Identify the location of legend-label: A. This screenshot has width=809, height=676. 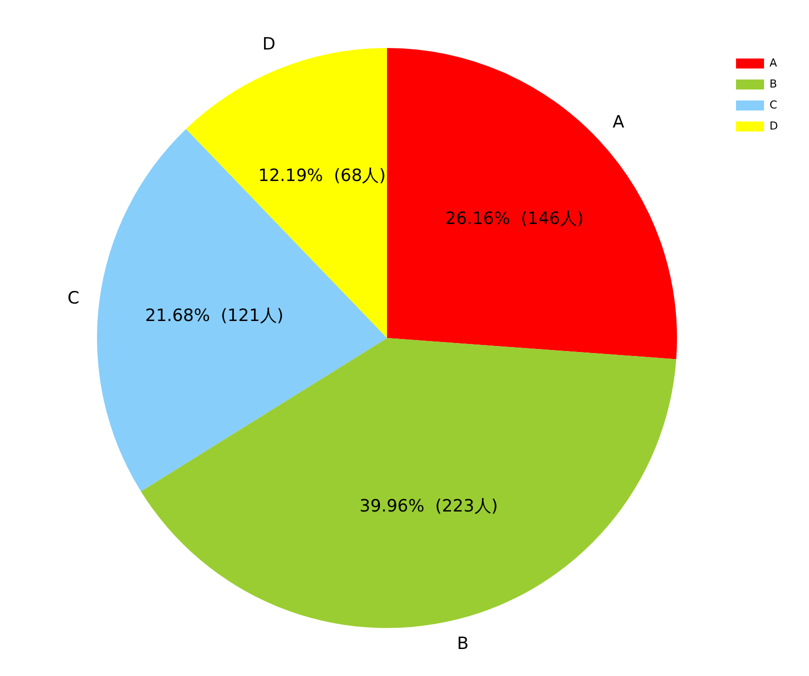
(774, 63).